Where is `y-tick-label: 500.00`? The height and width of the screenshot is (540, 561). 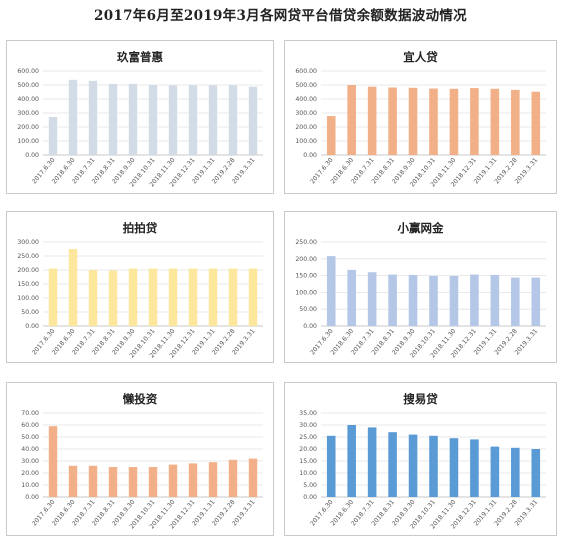 y-tick-label: 500.00 is located at coordinates (28, 85).